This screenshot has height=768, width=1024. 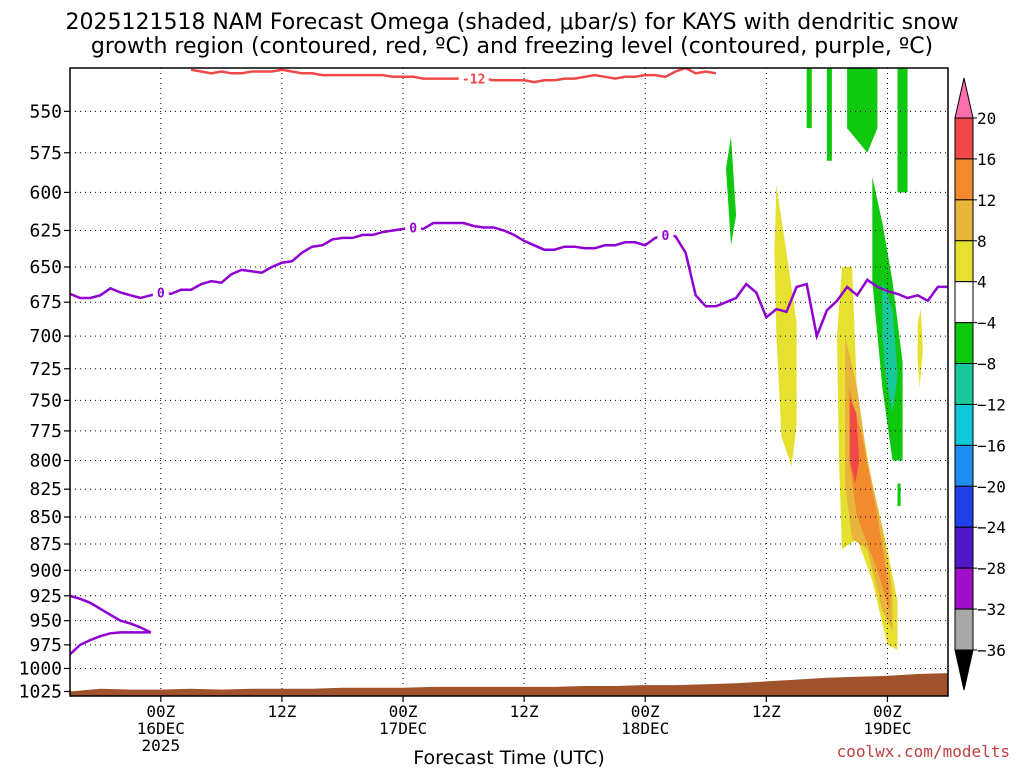 What do you see at coordinates (45, 267) in the screenshot?
I see `y-tick-label-650: 650` at bounding box center [45, 267].